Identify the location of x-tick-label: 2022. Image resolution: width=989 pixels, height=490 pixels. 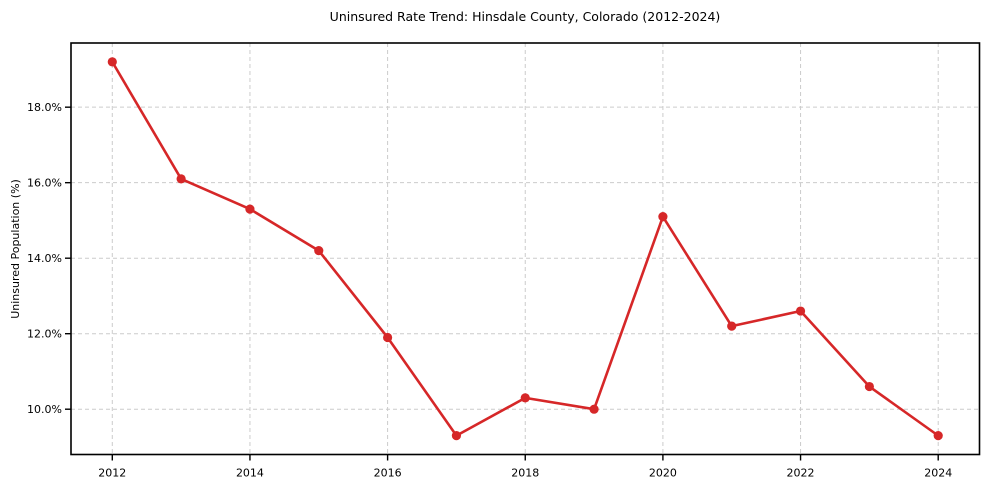
(801, 473).